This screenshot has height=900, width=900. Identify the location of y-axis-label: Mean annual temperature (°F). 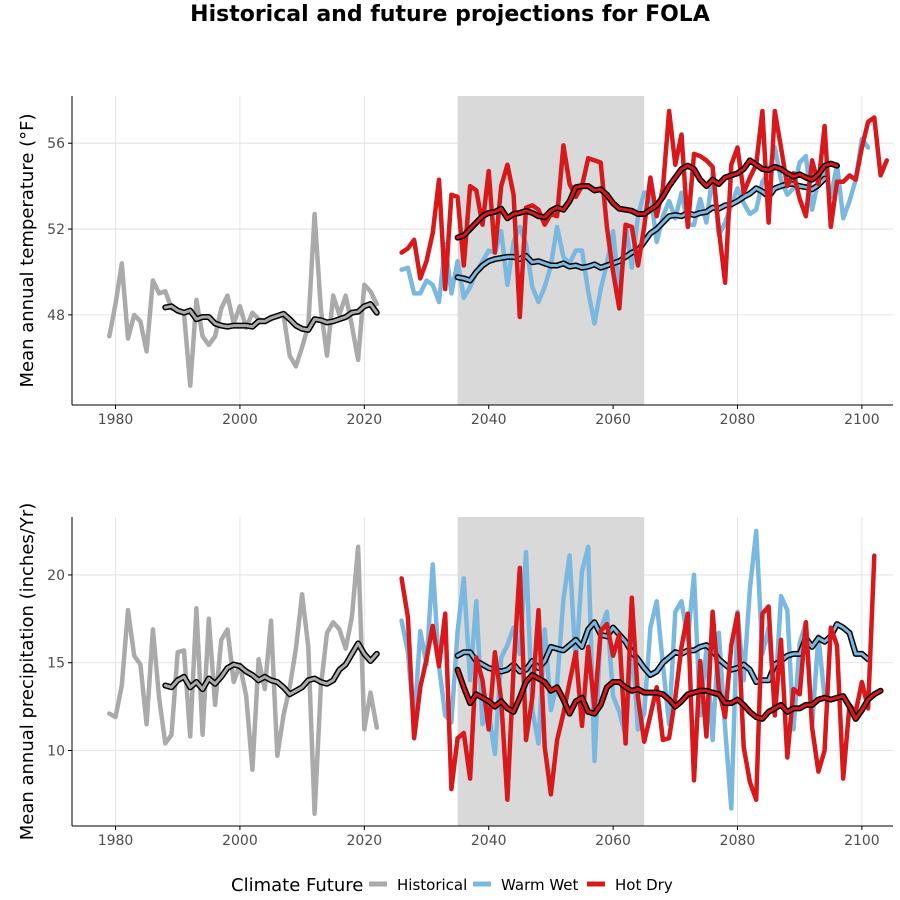
(27, 250).